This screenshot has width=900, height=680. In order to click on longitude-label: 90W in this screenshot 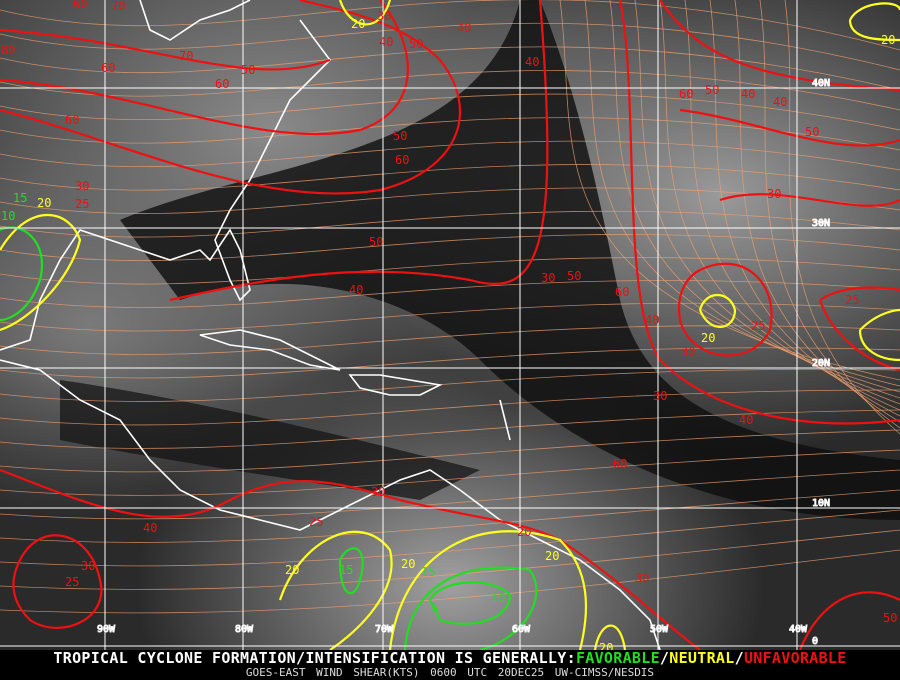, I will do `click(106, 629)`.